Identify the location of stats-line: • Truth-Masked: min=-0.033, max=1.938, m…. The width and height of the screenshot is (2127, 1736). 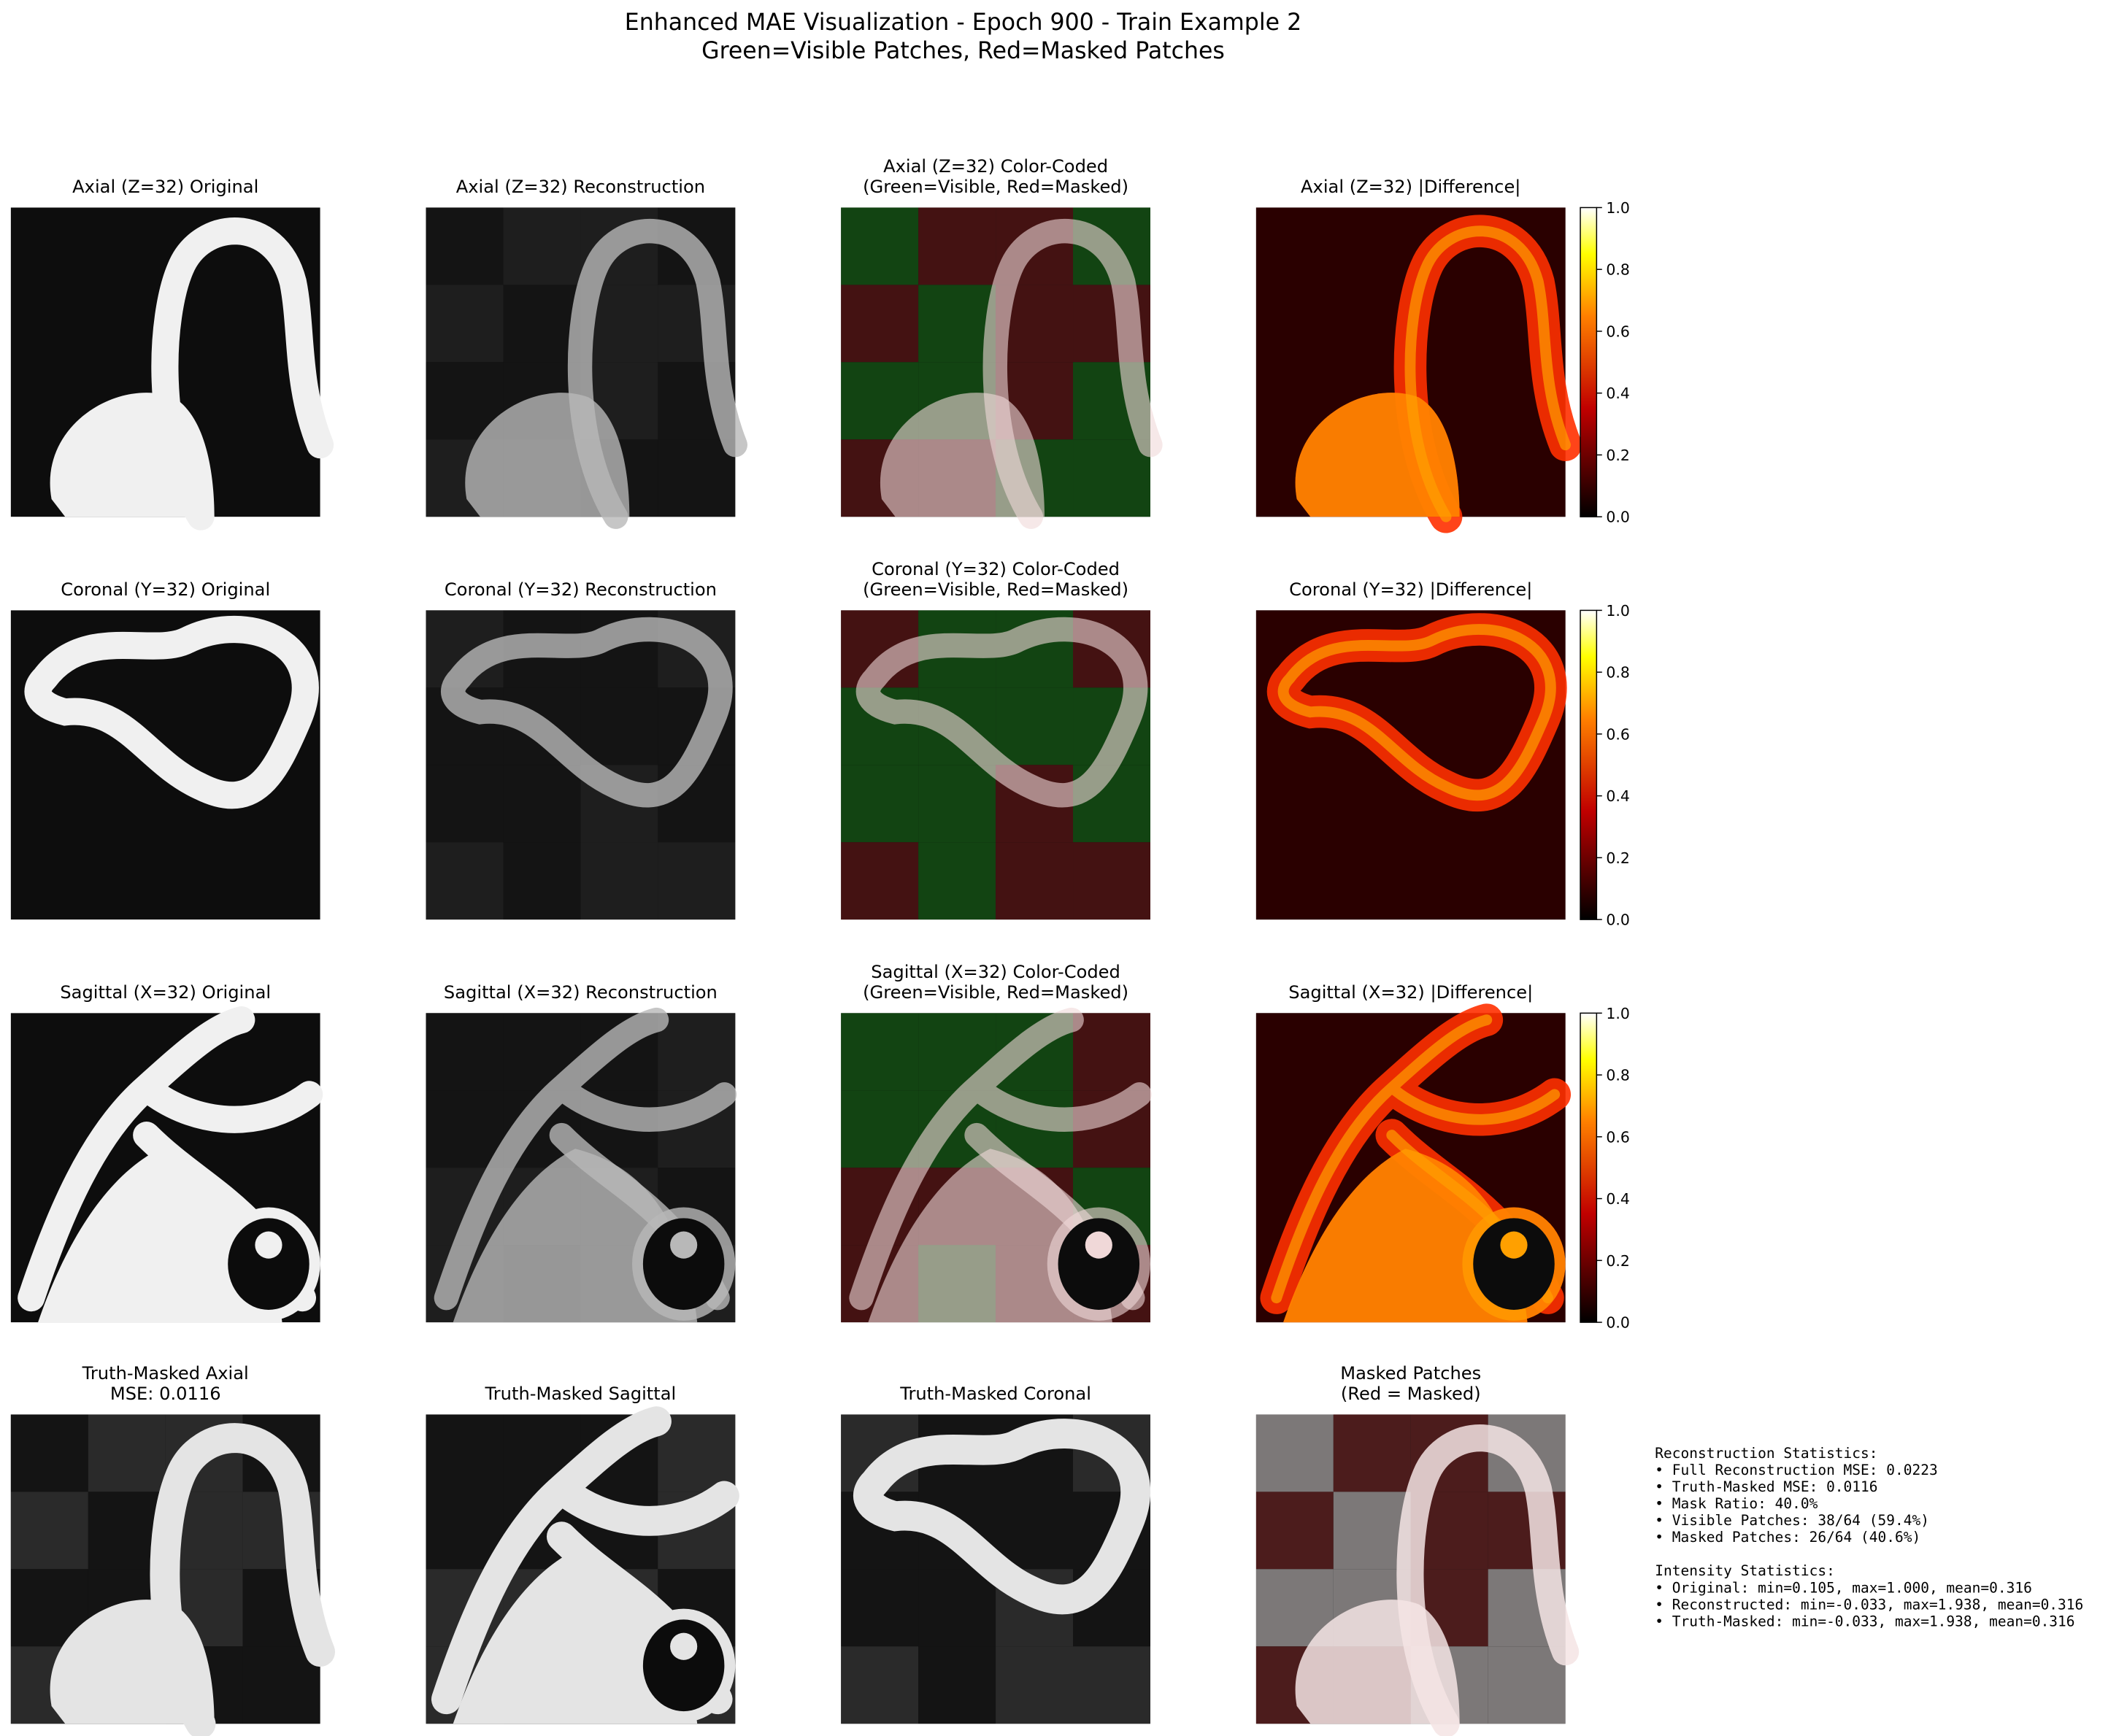
(1865, 1621).